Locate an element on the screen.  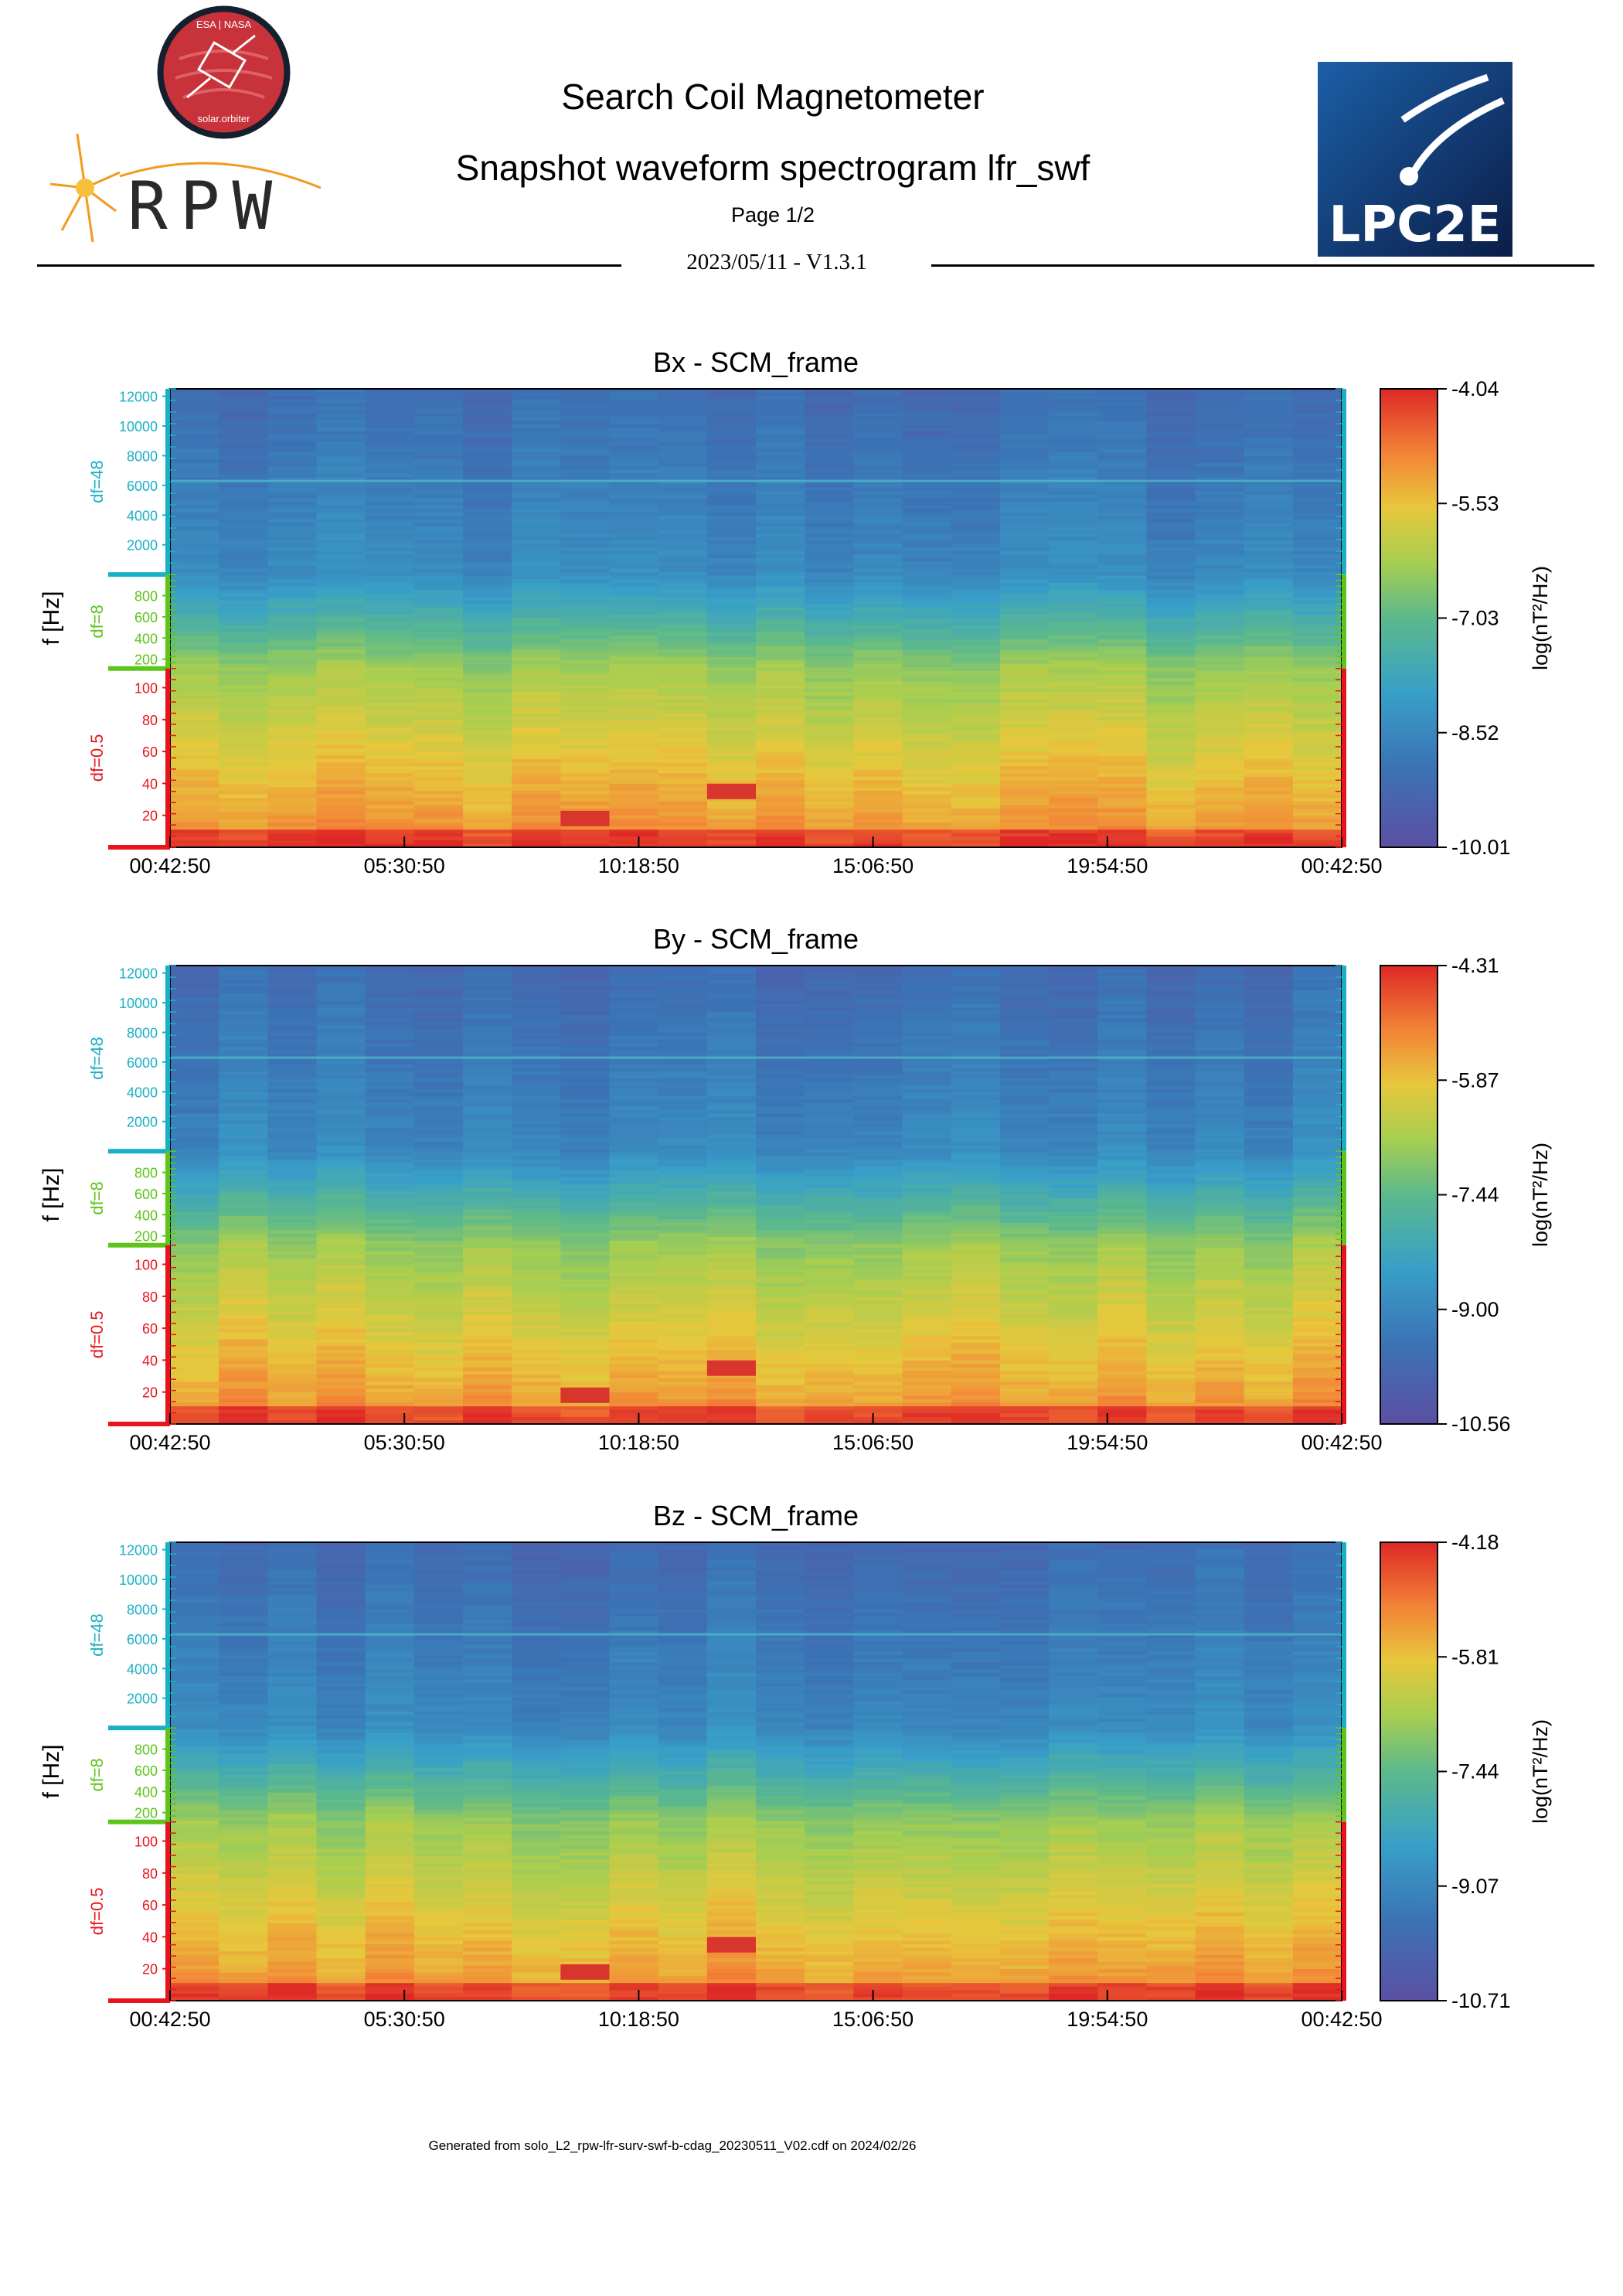
band-axis-left is located at coordinates (167, 757).